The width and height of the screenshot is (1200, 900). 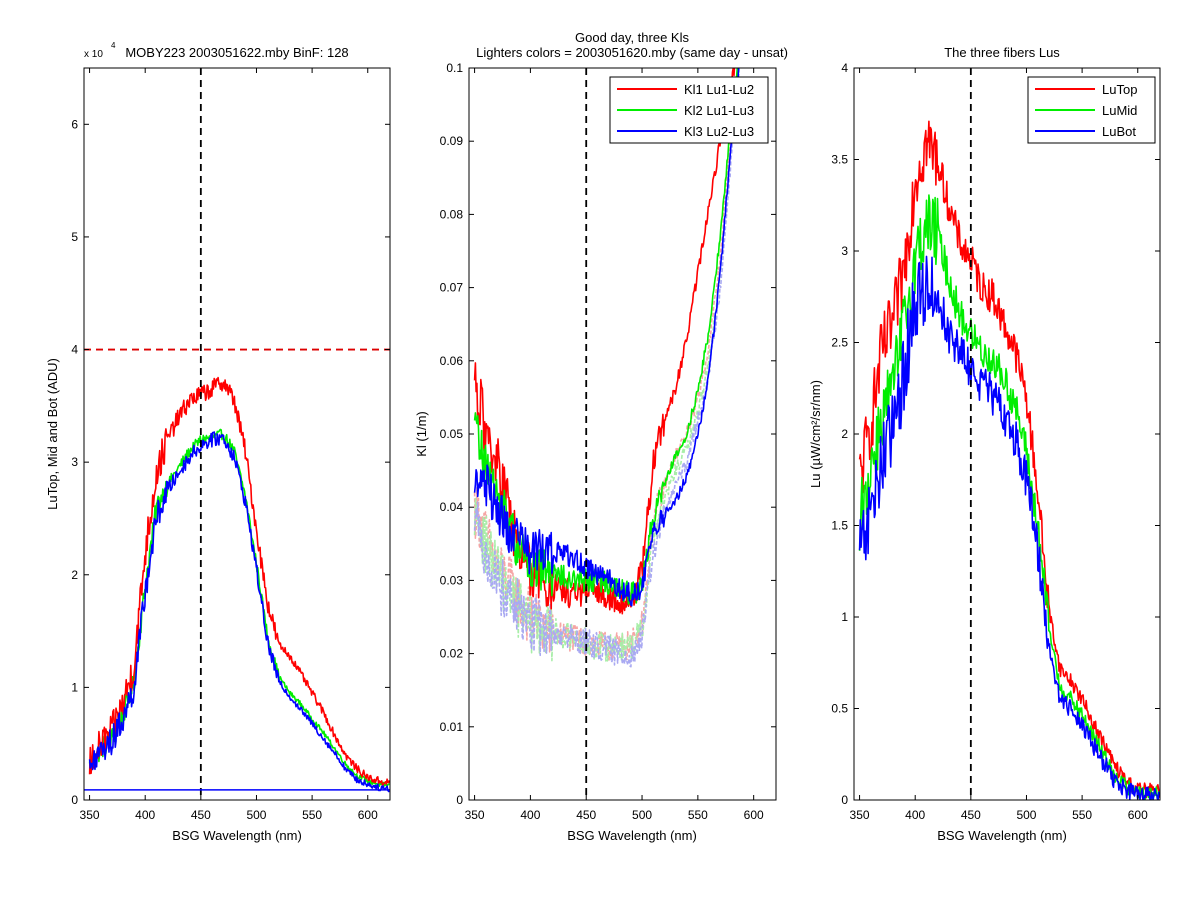 I want to click on y-tick-label: 0.03, so click(x=452, y=580).